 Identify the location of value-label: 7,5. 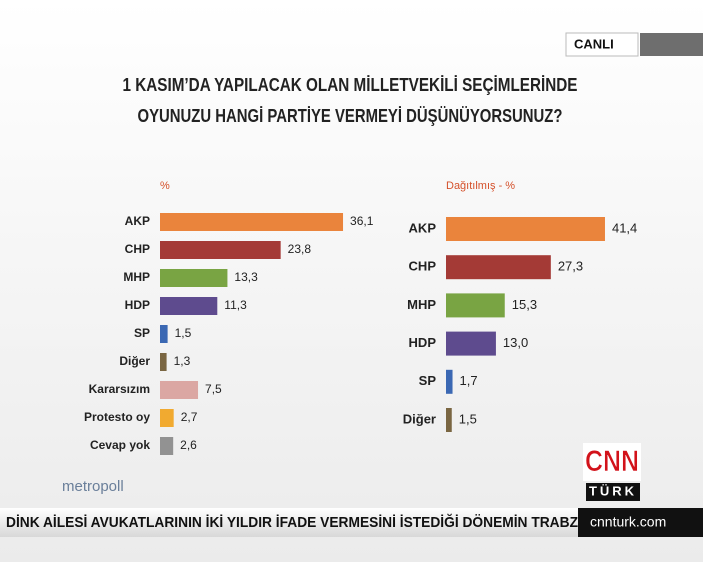
(213, 389).